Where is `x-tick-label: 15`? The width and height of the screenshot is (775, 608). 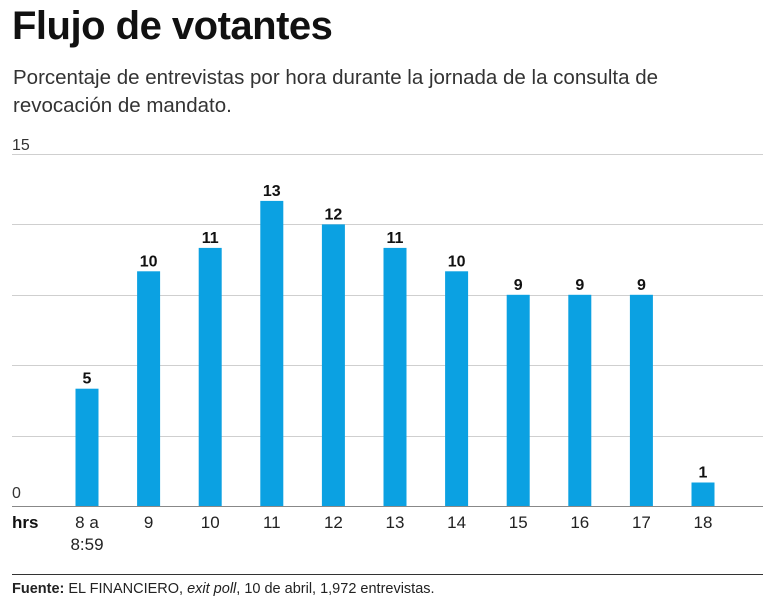
x-tick-label: 15 is located at coordinates (518, 522).